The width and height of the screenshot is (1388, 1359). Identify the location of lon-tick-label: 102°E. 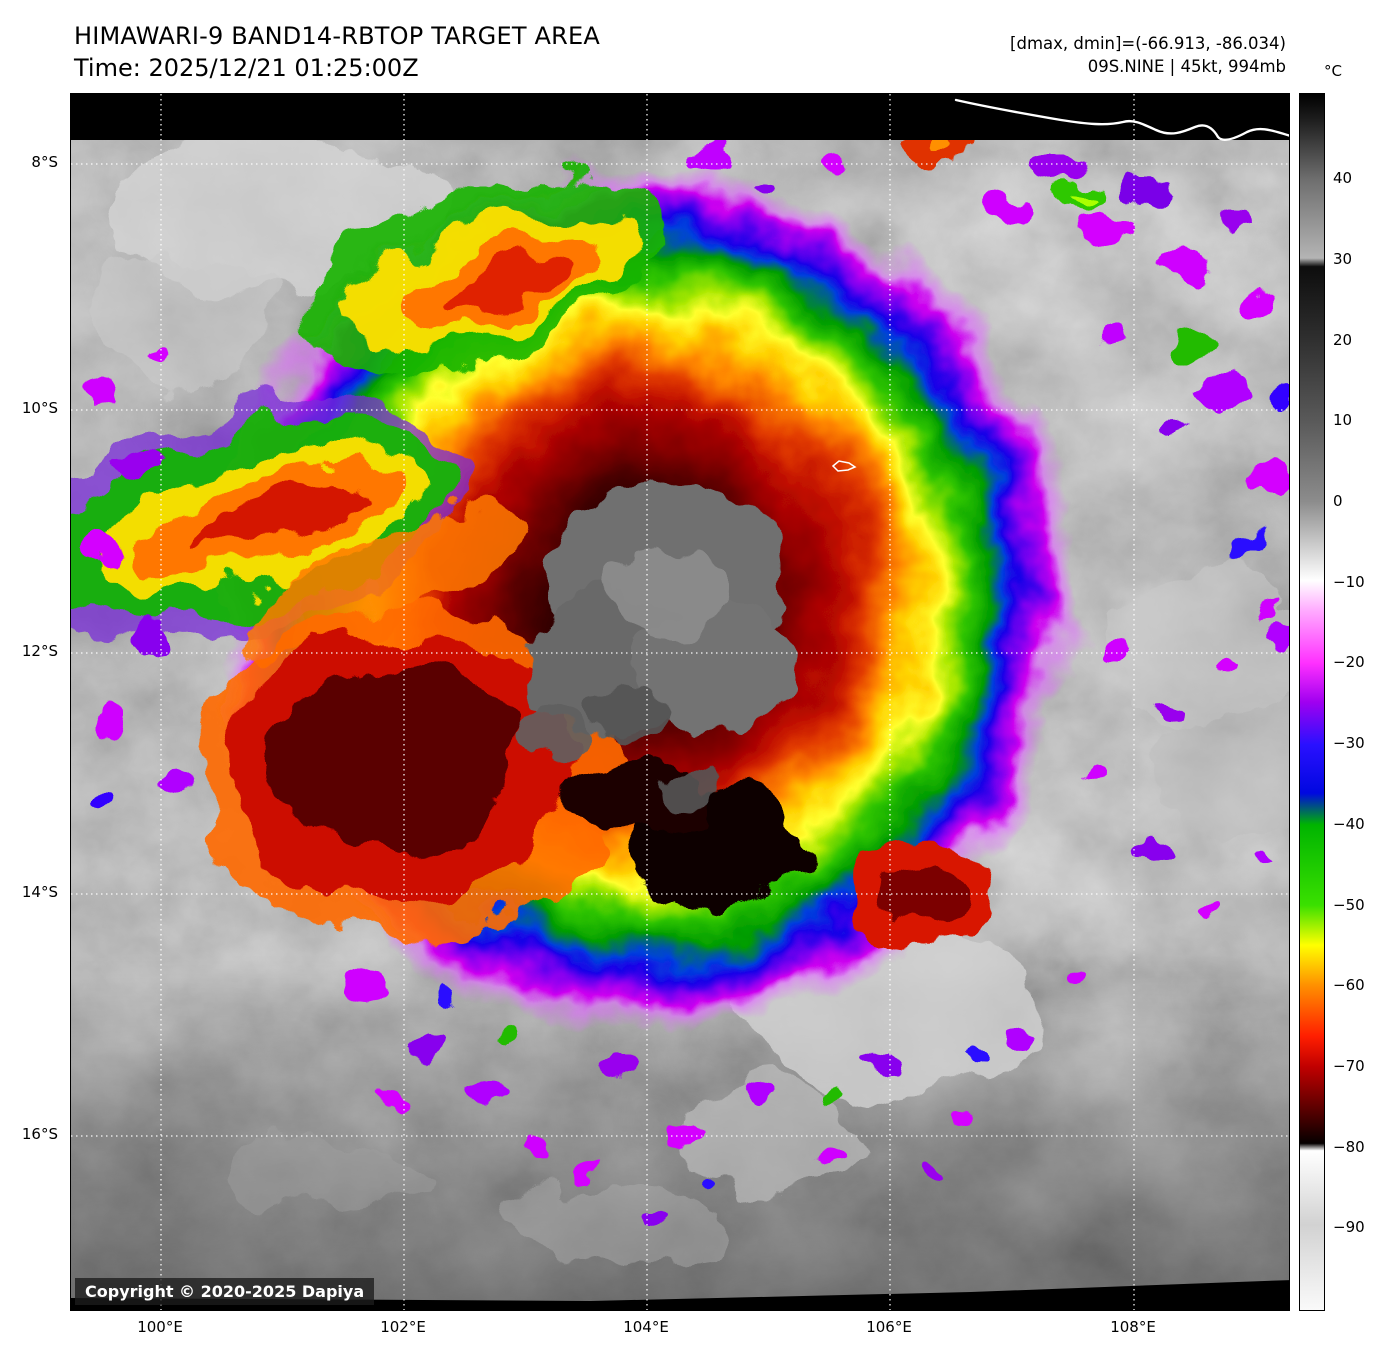
(403, 1327).